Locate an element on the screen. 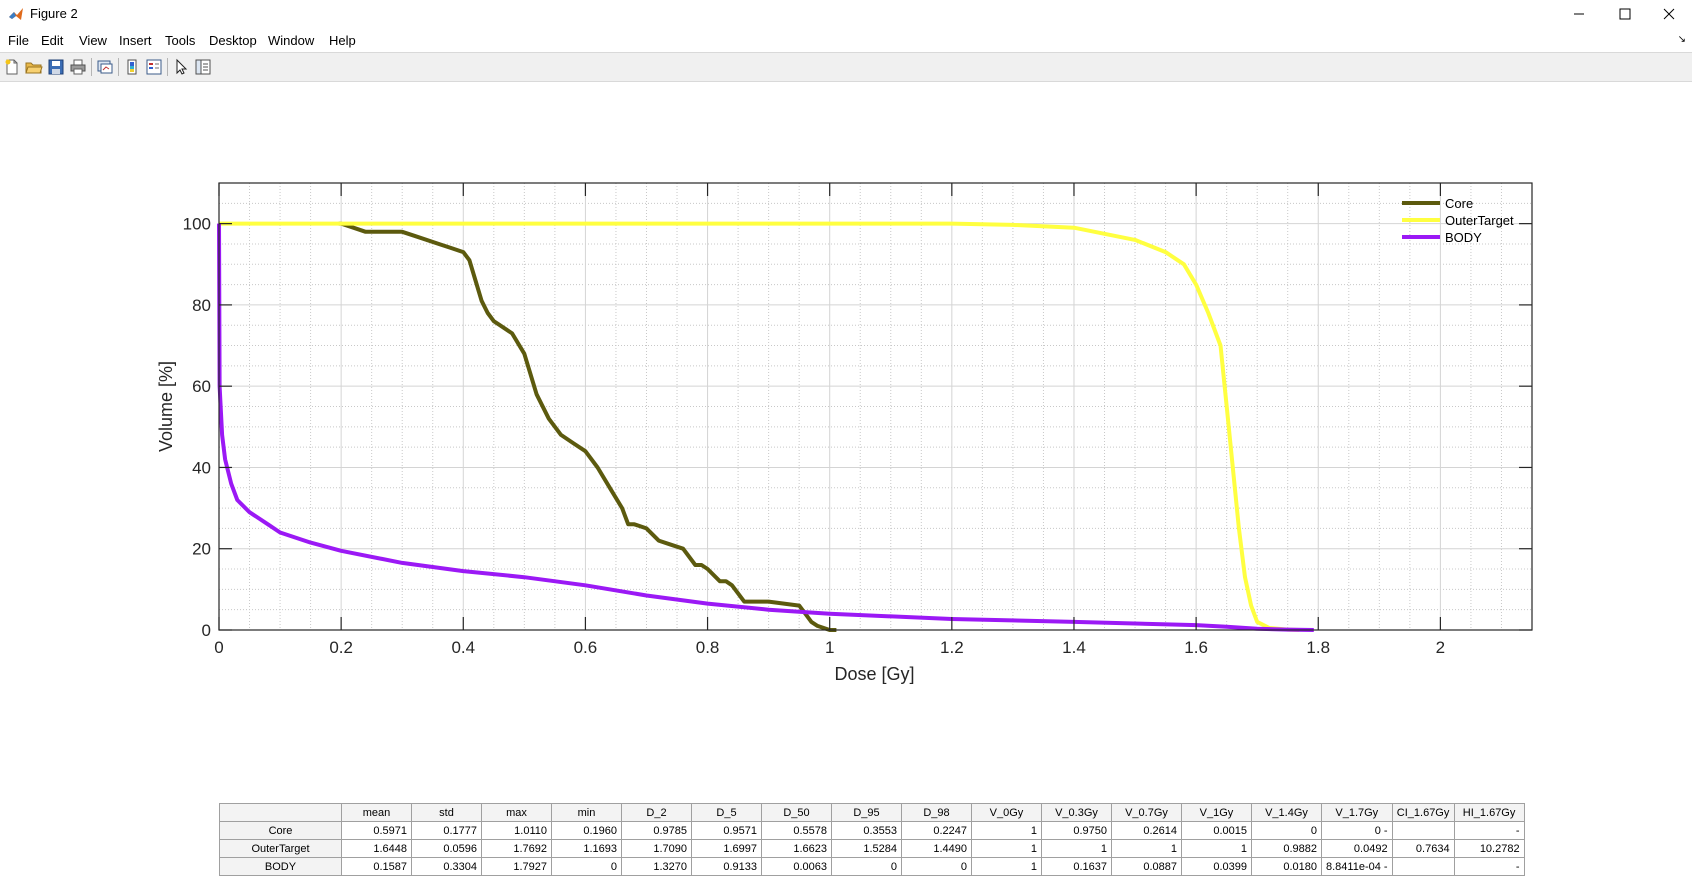  table-cell: 0.0180 is located at coordinates (1286, 866).